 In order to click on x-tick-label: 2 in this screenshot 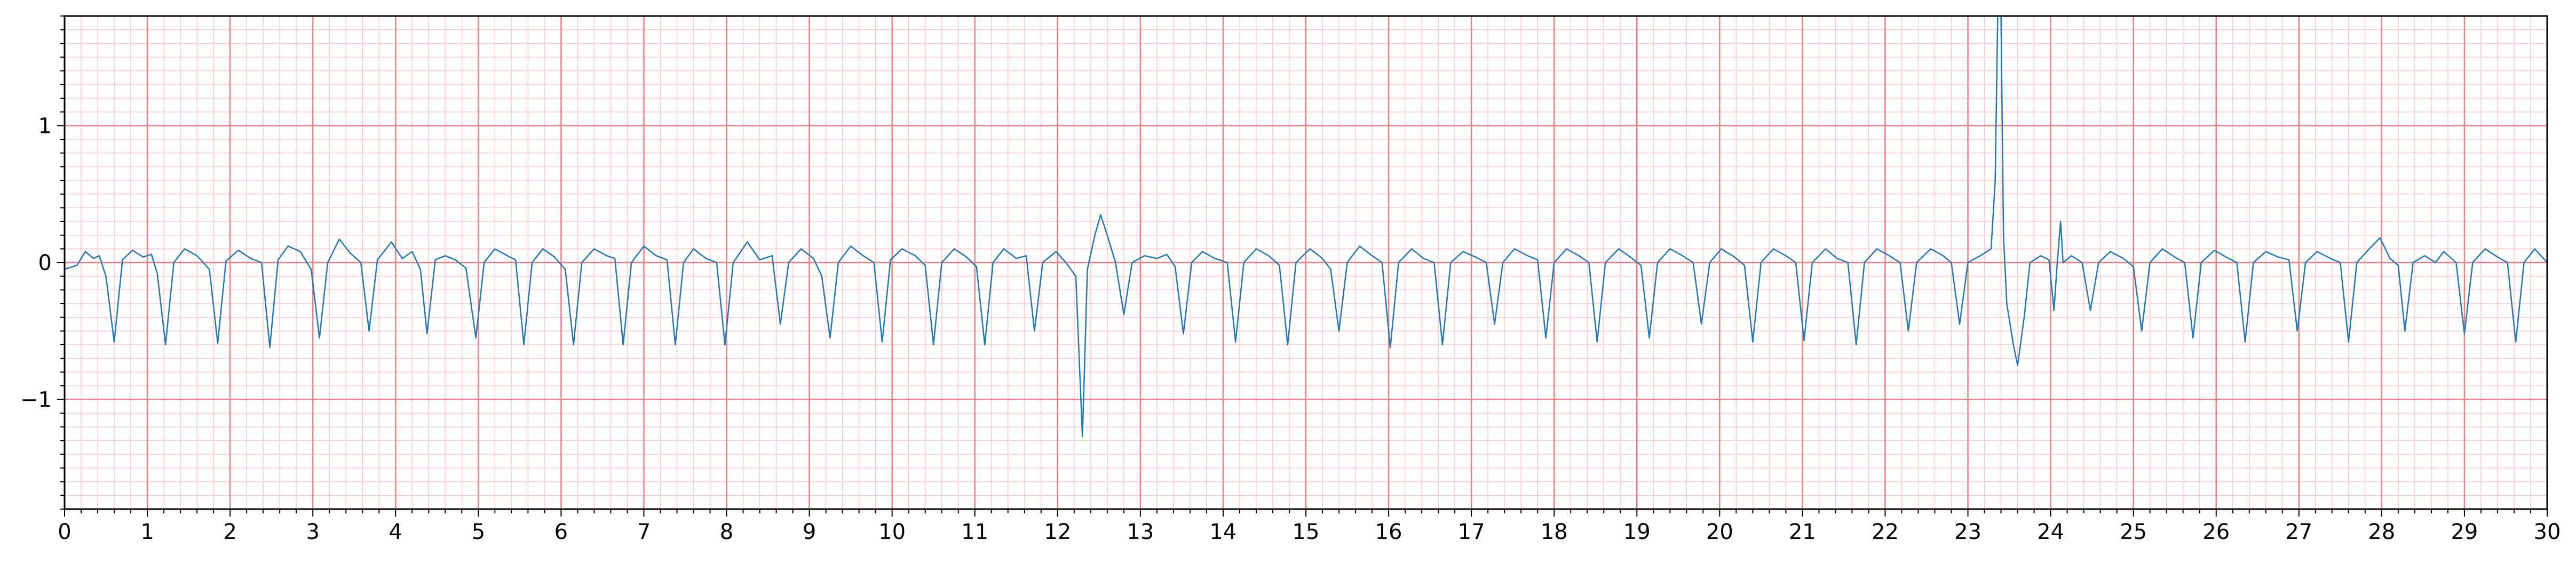, I will do `click(229, 532)`.